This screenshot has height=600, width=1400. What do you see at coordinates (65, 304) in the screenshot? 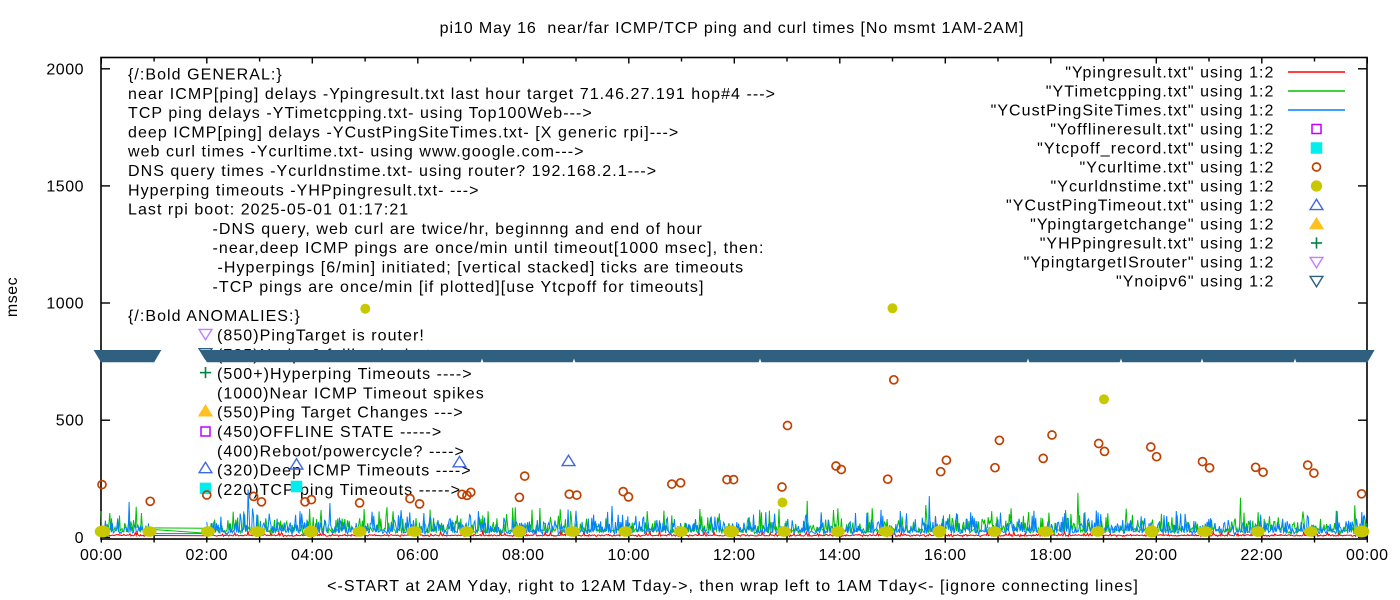
I see `svg-text: 1000` at bounding box center [65, 304].